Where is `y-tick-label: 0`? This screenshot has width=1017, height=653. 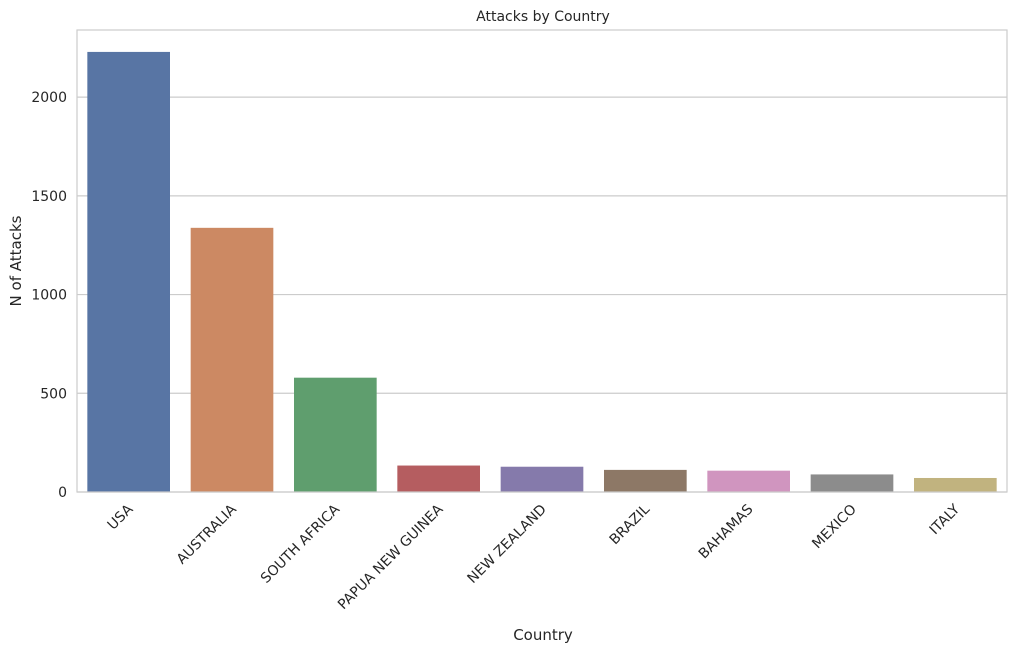
y-tick-label: 0 is located at coordinates (62, 493).